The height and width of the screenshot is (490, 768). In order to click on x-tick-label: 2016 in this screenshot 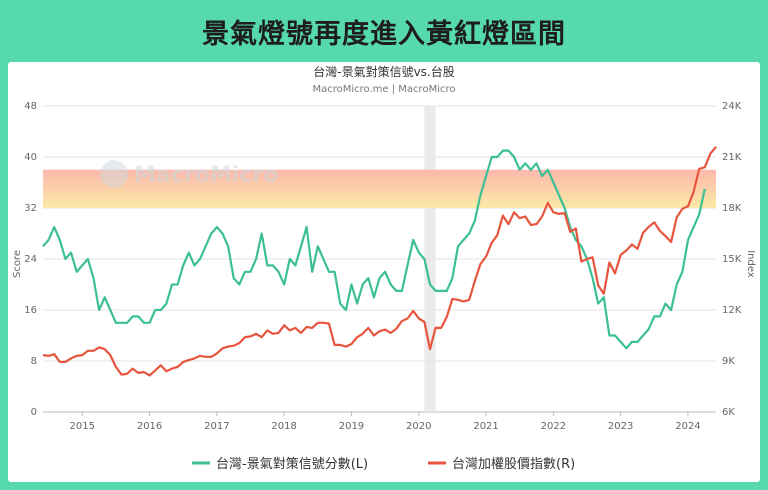, I will do `click(149, 426)`.